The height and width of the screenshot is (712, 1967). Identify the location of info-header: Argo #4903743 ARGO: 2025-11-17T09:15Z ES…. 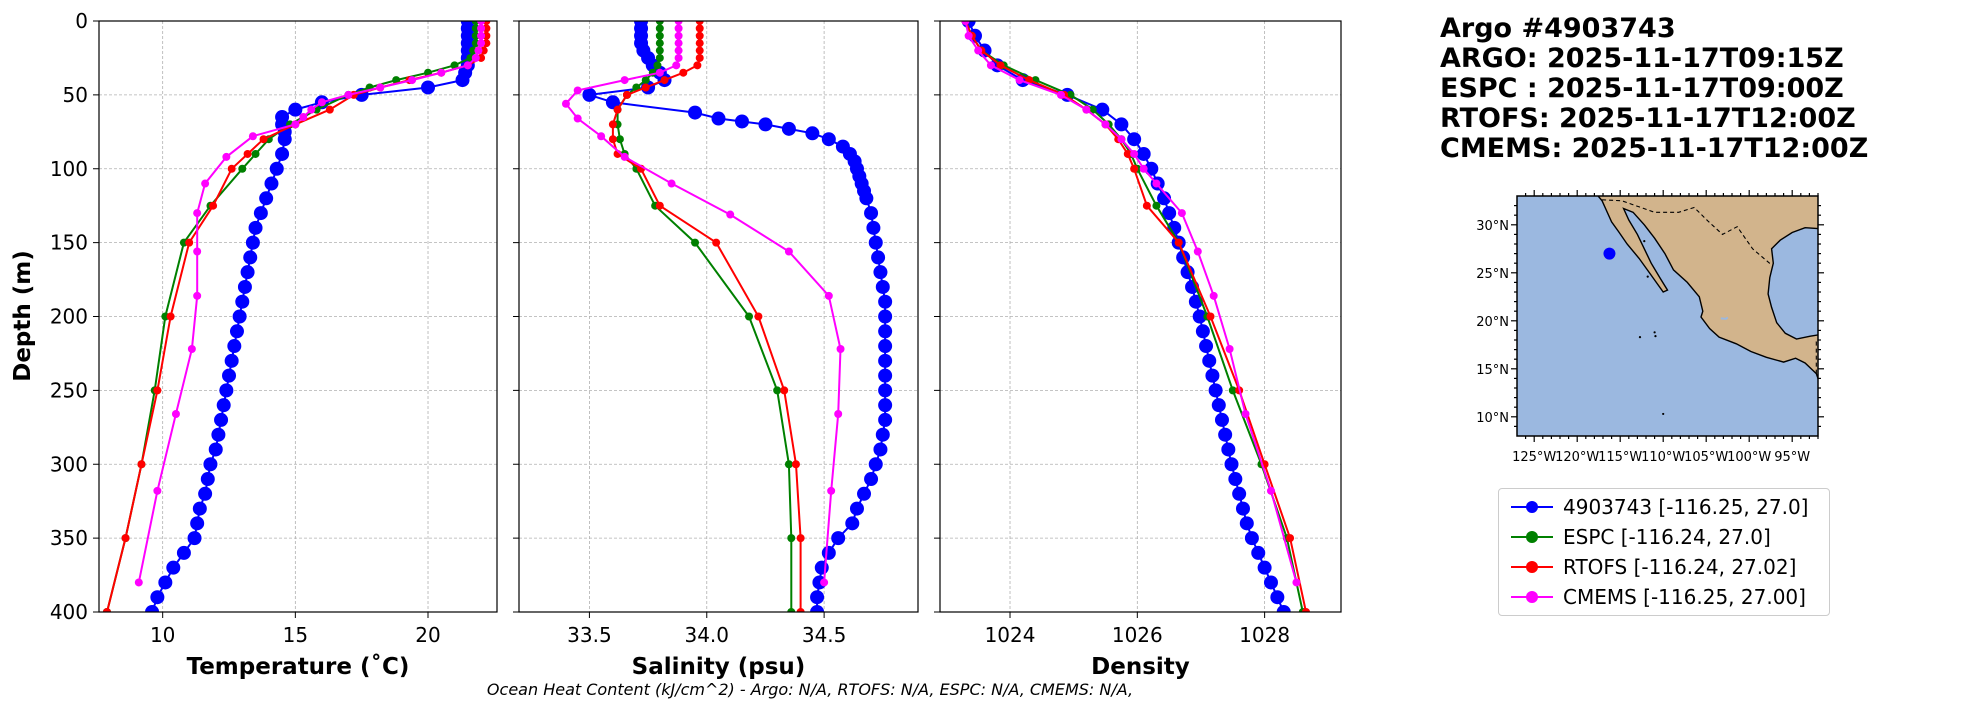
(1654, 89).